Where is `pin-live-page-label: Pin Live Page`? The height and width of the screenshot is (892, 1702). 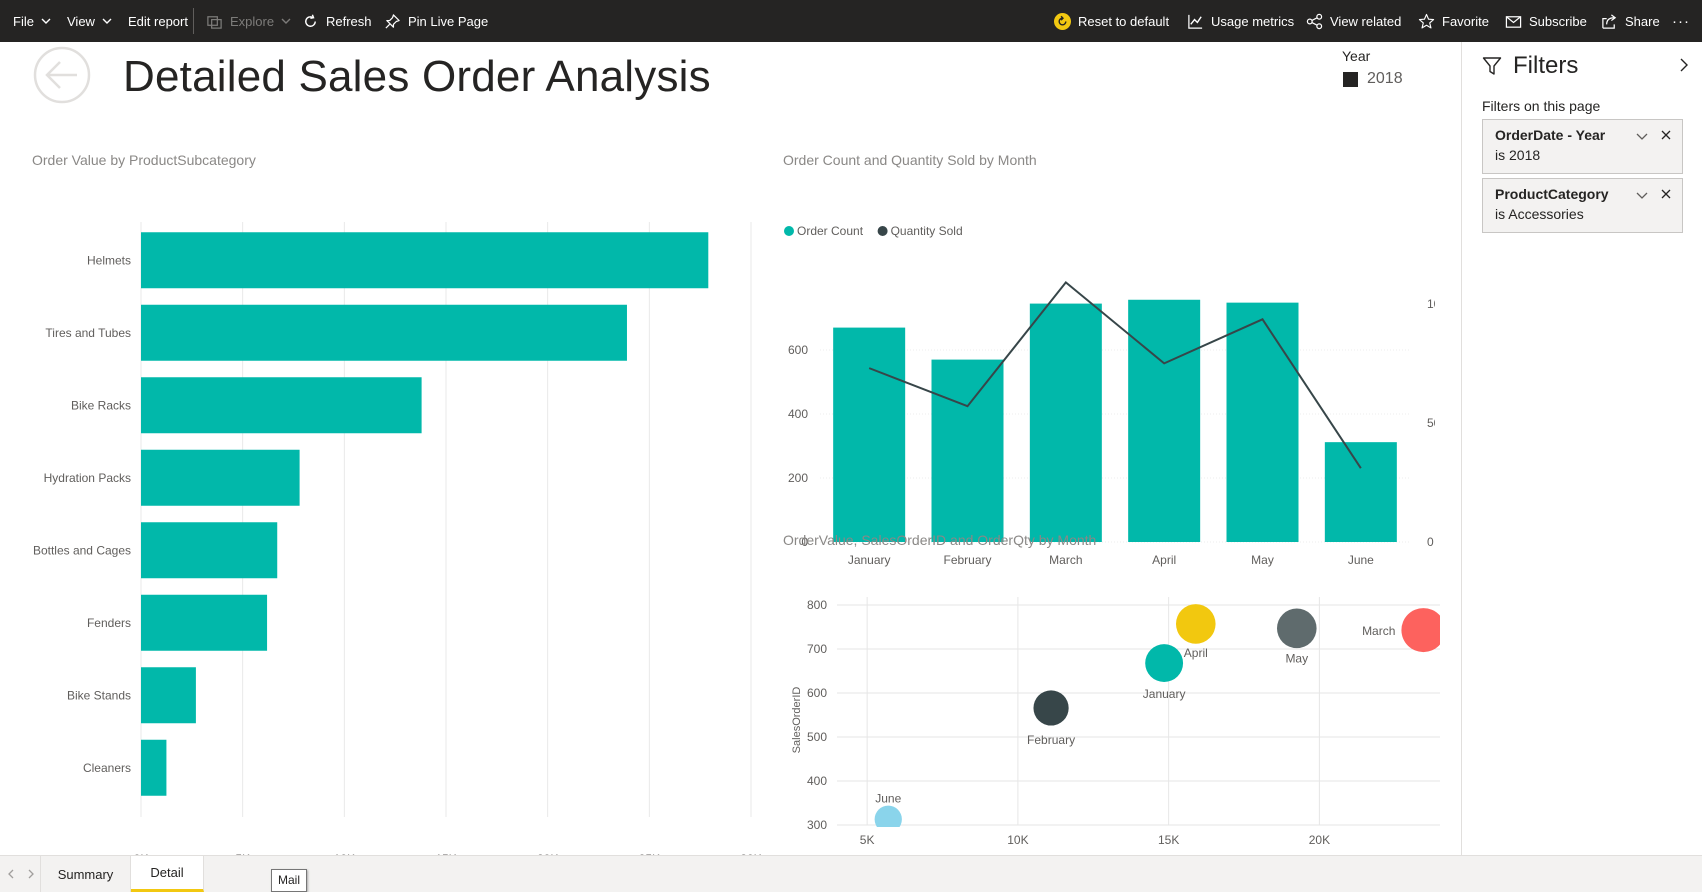 pin-live-page-label: Pin Live Page is located at coordinates (448, 21).